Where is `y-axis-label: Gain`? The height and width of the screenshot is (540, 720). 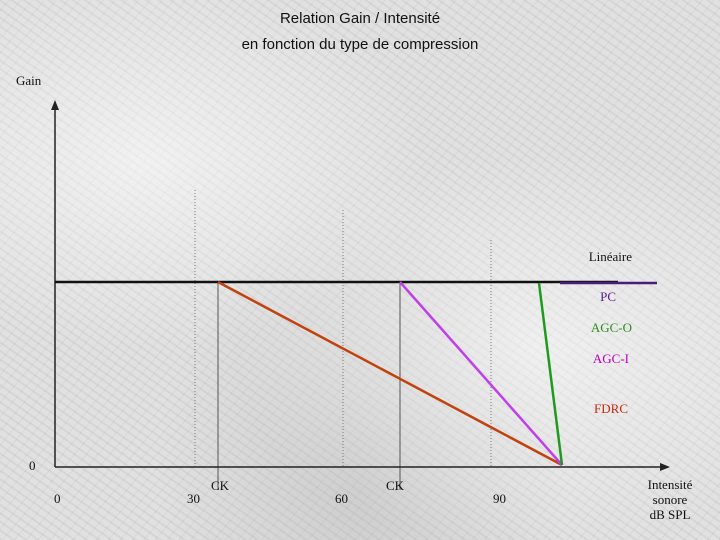 y-axis-label: Gain is located at coordinates (29, 80).